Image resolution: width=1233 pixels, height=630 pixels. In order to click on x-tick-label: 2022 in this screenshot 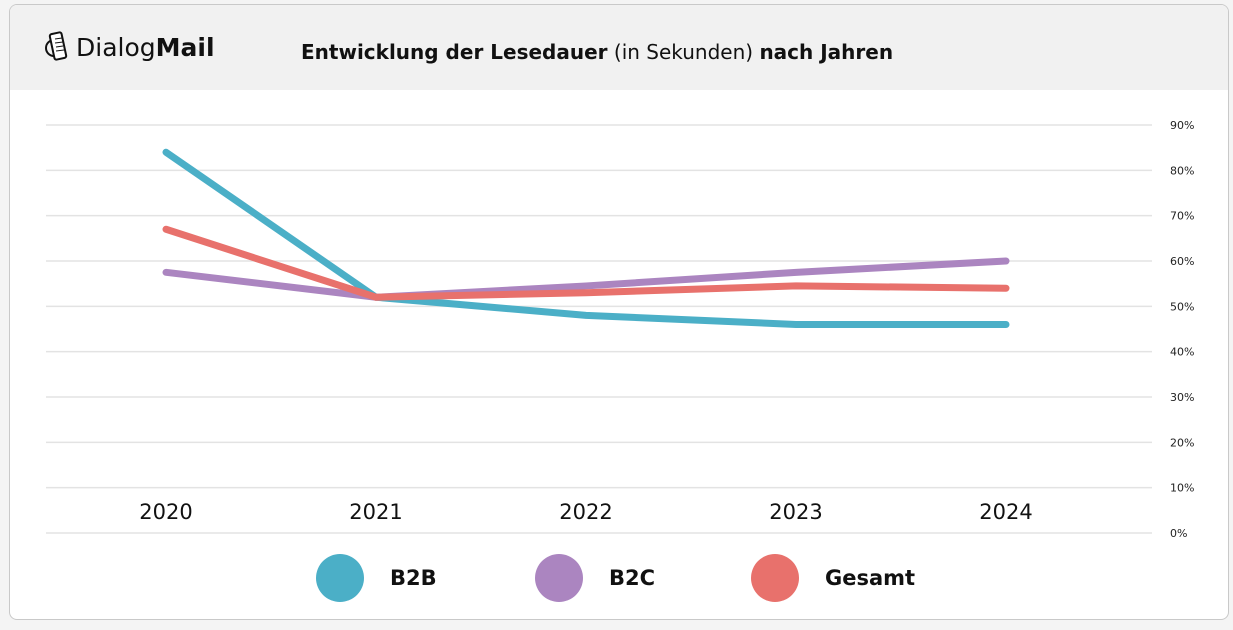, I will do `click(585, 512)`.